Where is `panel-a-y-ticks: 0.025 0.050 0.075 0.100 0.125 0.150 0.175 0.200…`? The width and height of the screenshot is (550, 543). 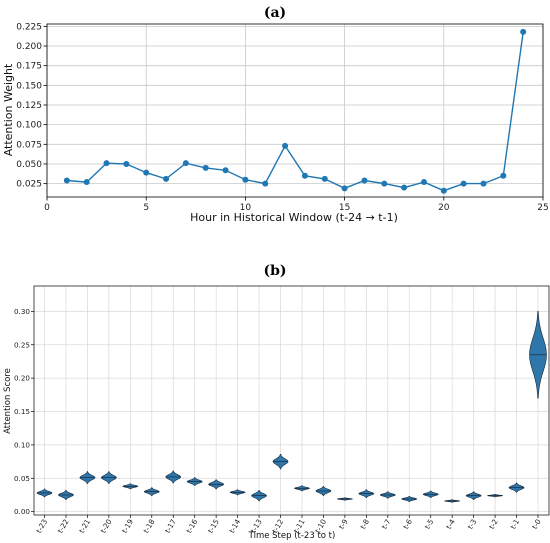 panel-a-y-ticks: 0.025 0.050 0.075 0.100 0.125 0.150 0.175 0.200… is located at coordinates (31, 106).